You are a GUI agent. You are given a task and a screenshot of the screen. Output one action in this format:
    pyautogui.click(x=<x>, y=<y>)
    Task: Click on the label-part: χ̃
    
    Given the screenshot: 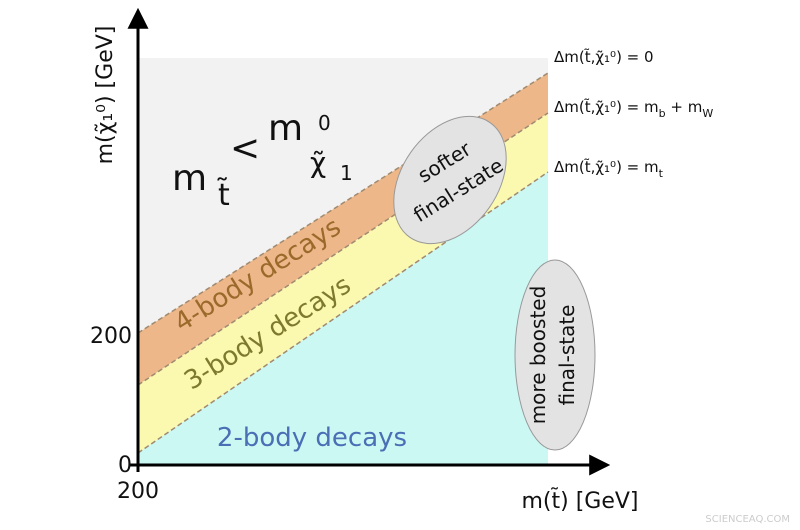 What is the action you would take?
    pyautogui.click(x=318, y=162)
    